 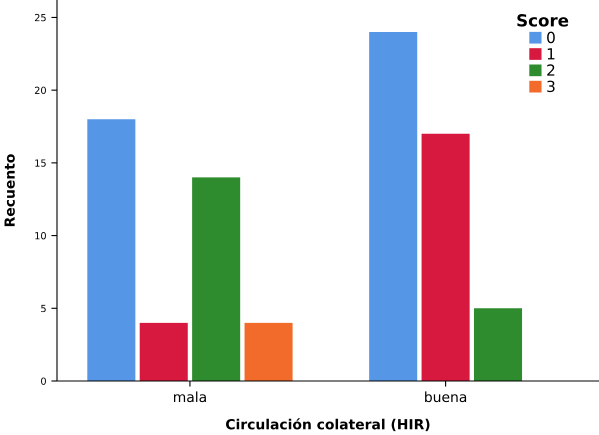 I want to click on y-tick-label: 0, so click(x=43, y=381).